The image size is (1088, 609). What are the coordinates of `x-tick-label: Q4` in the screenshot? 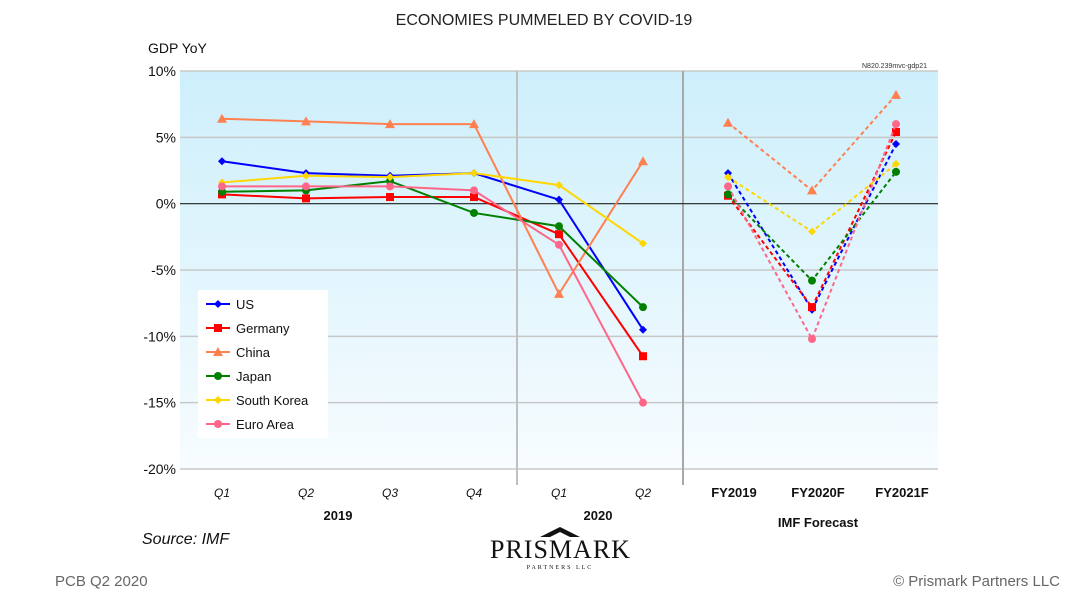 It's located at (474, 493).